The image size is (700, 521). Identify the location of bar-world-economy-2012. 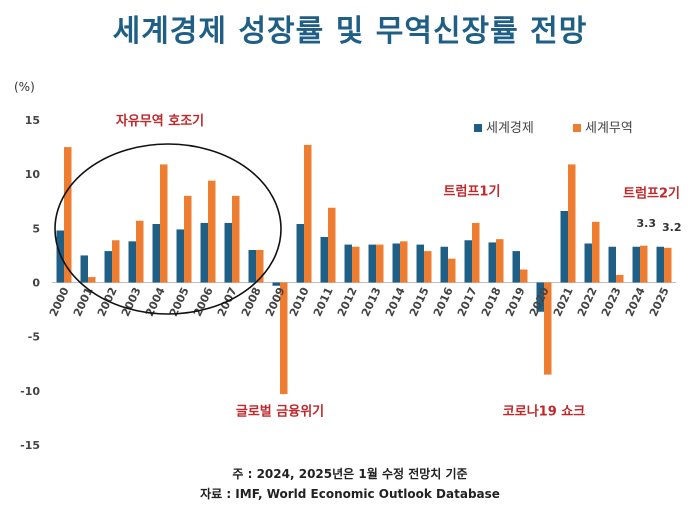
(348, 263).